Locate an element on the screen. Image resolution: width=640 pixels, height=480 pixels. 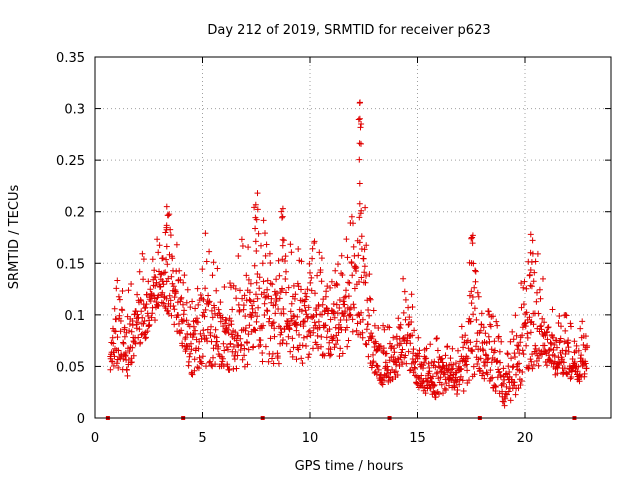
y-tick-label: 0.05 is located at coordinates (70, 367).